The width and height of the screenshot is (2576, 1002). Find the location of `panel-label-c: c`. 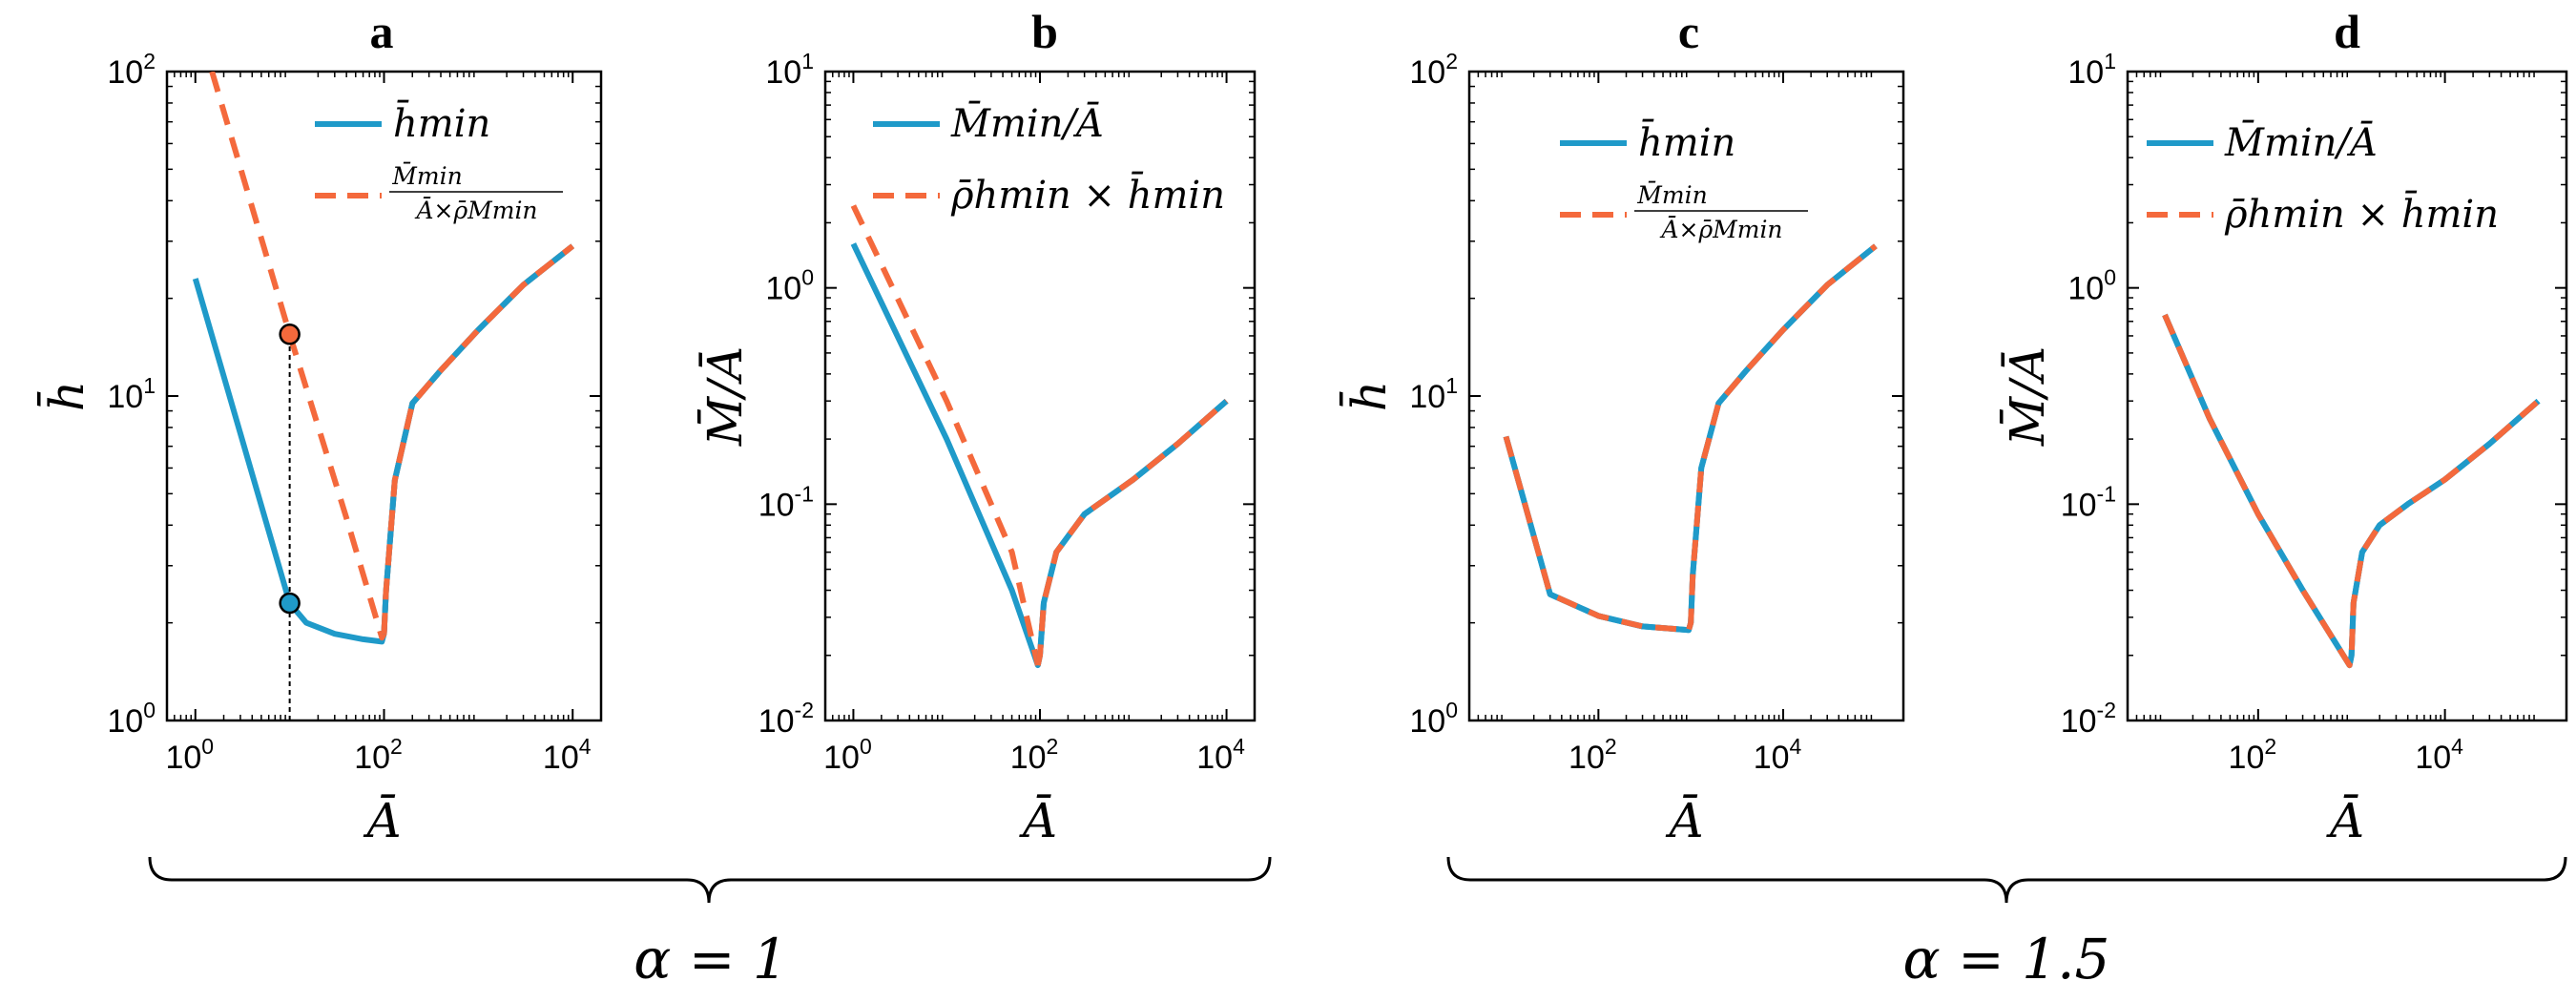

panel-label-c: c is located at coordinates (1688, 31).